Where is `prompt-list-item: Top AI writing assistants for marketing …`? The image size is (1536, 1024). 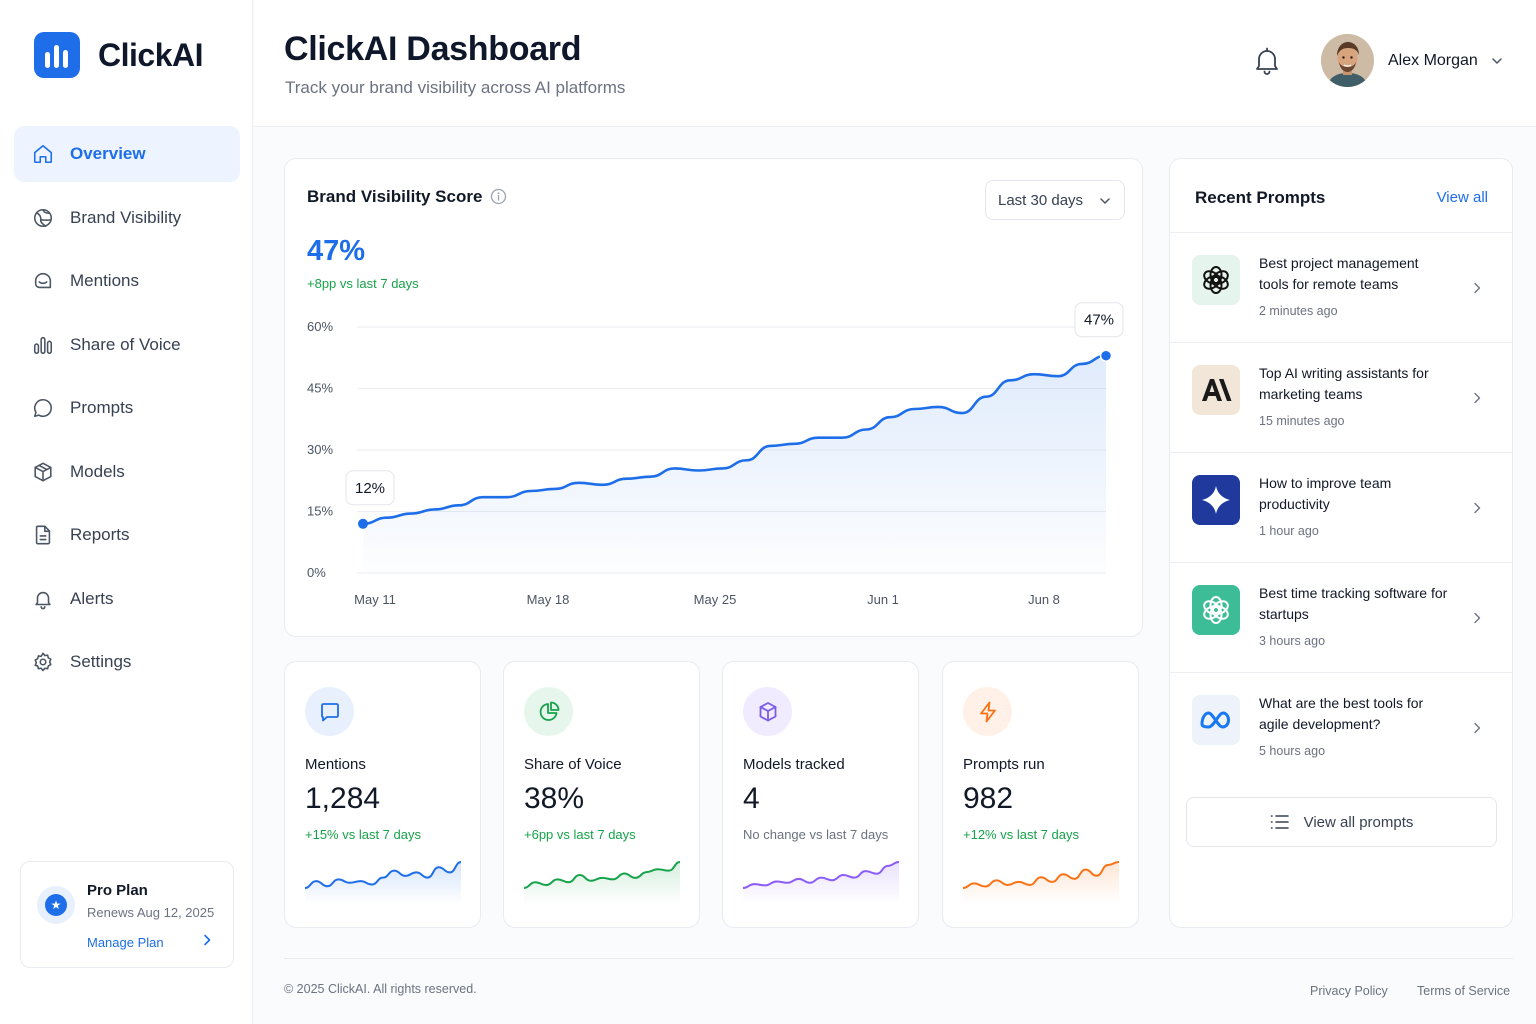
prompt-list-item: Top AI writing assistants for marketing … is located at coordinates (1341, 398).